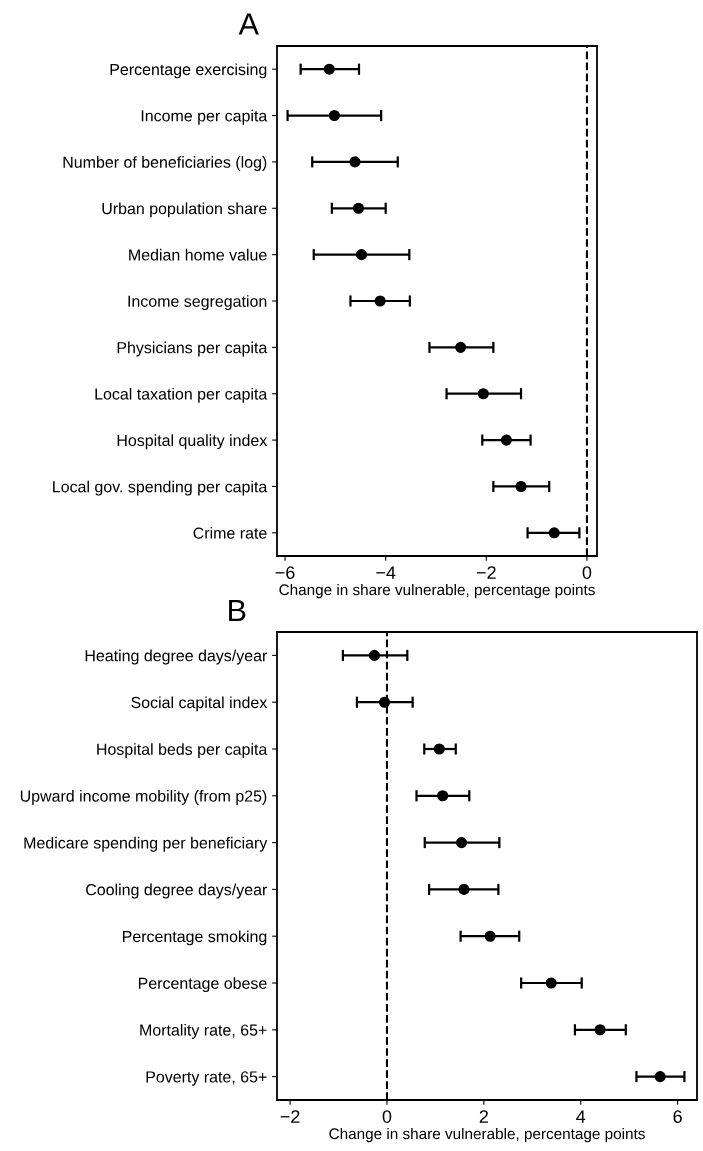 The width and height of the screenshot is (703, 1151). What do you see at coordinates (202, 985) in the screenshot?
I see `y-tick-label: Percentage obese` at bounding box center [202, 985].